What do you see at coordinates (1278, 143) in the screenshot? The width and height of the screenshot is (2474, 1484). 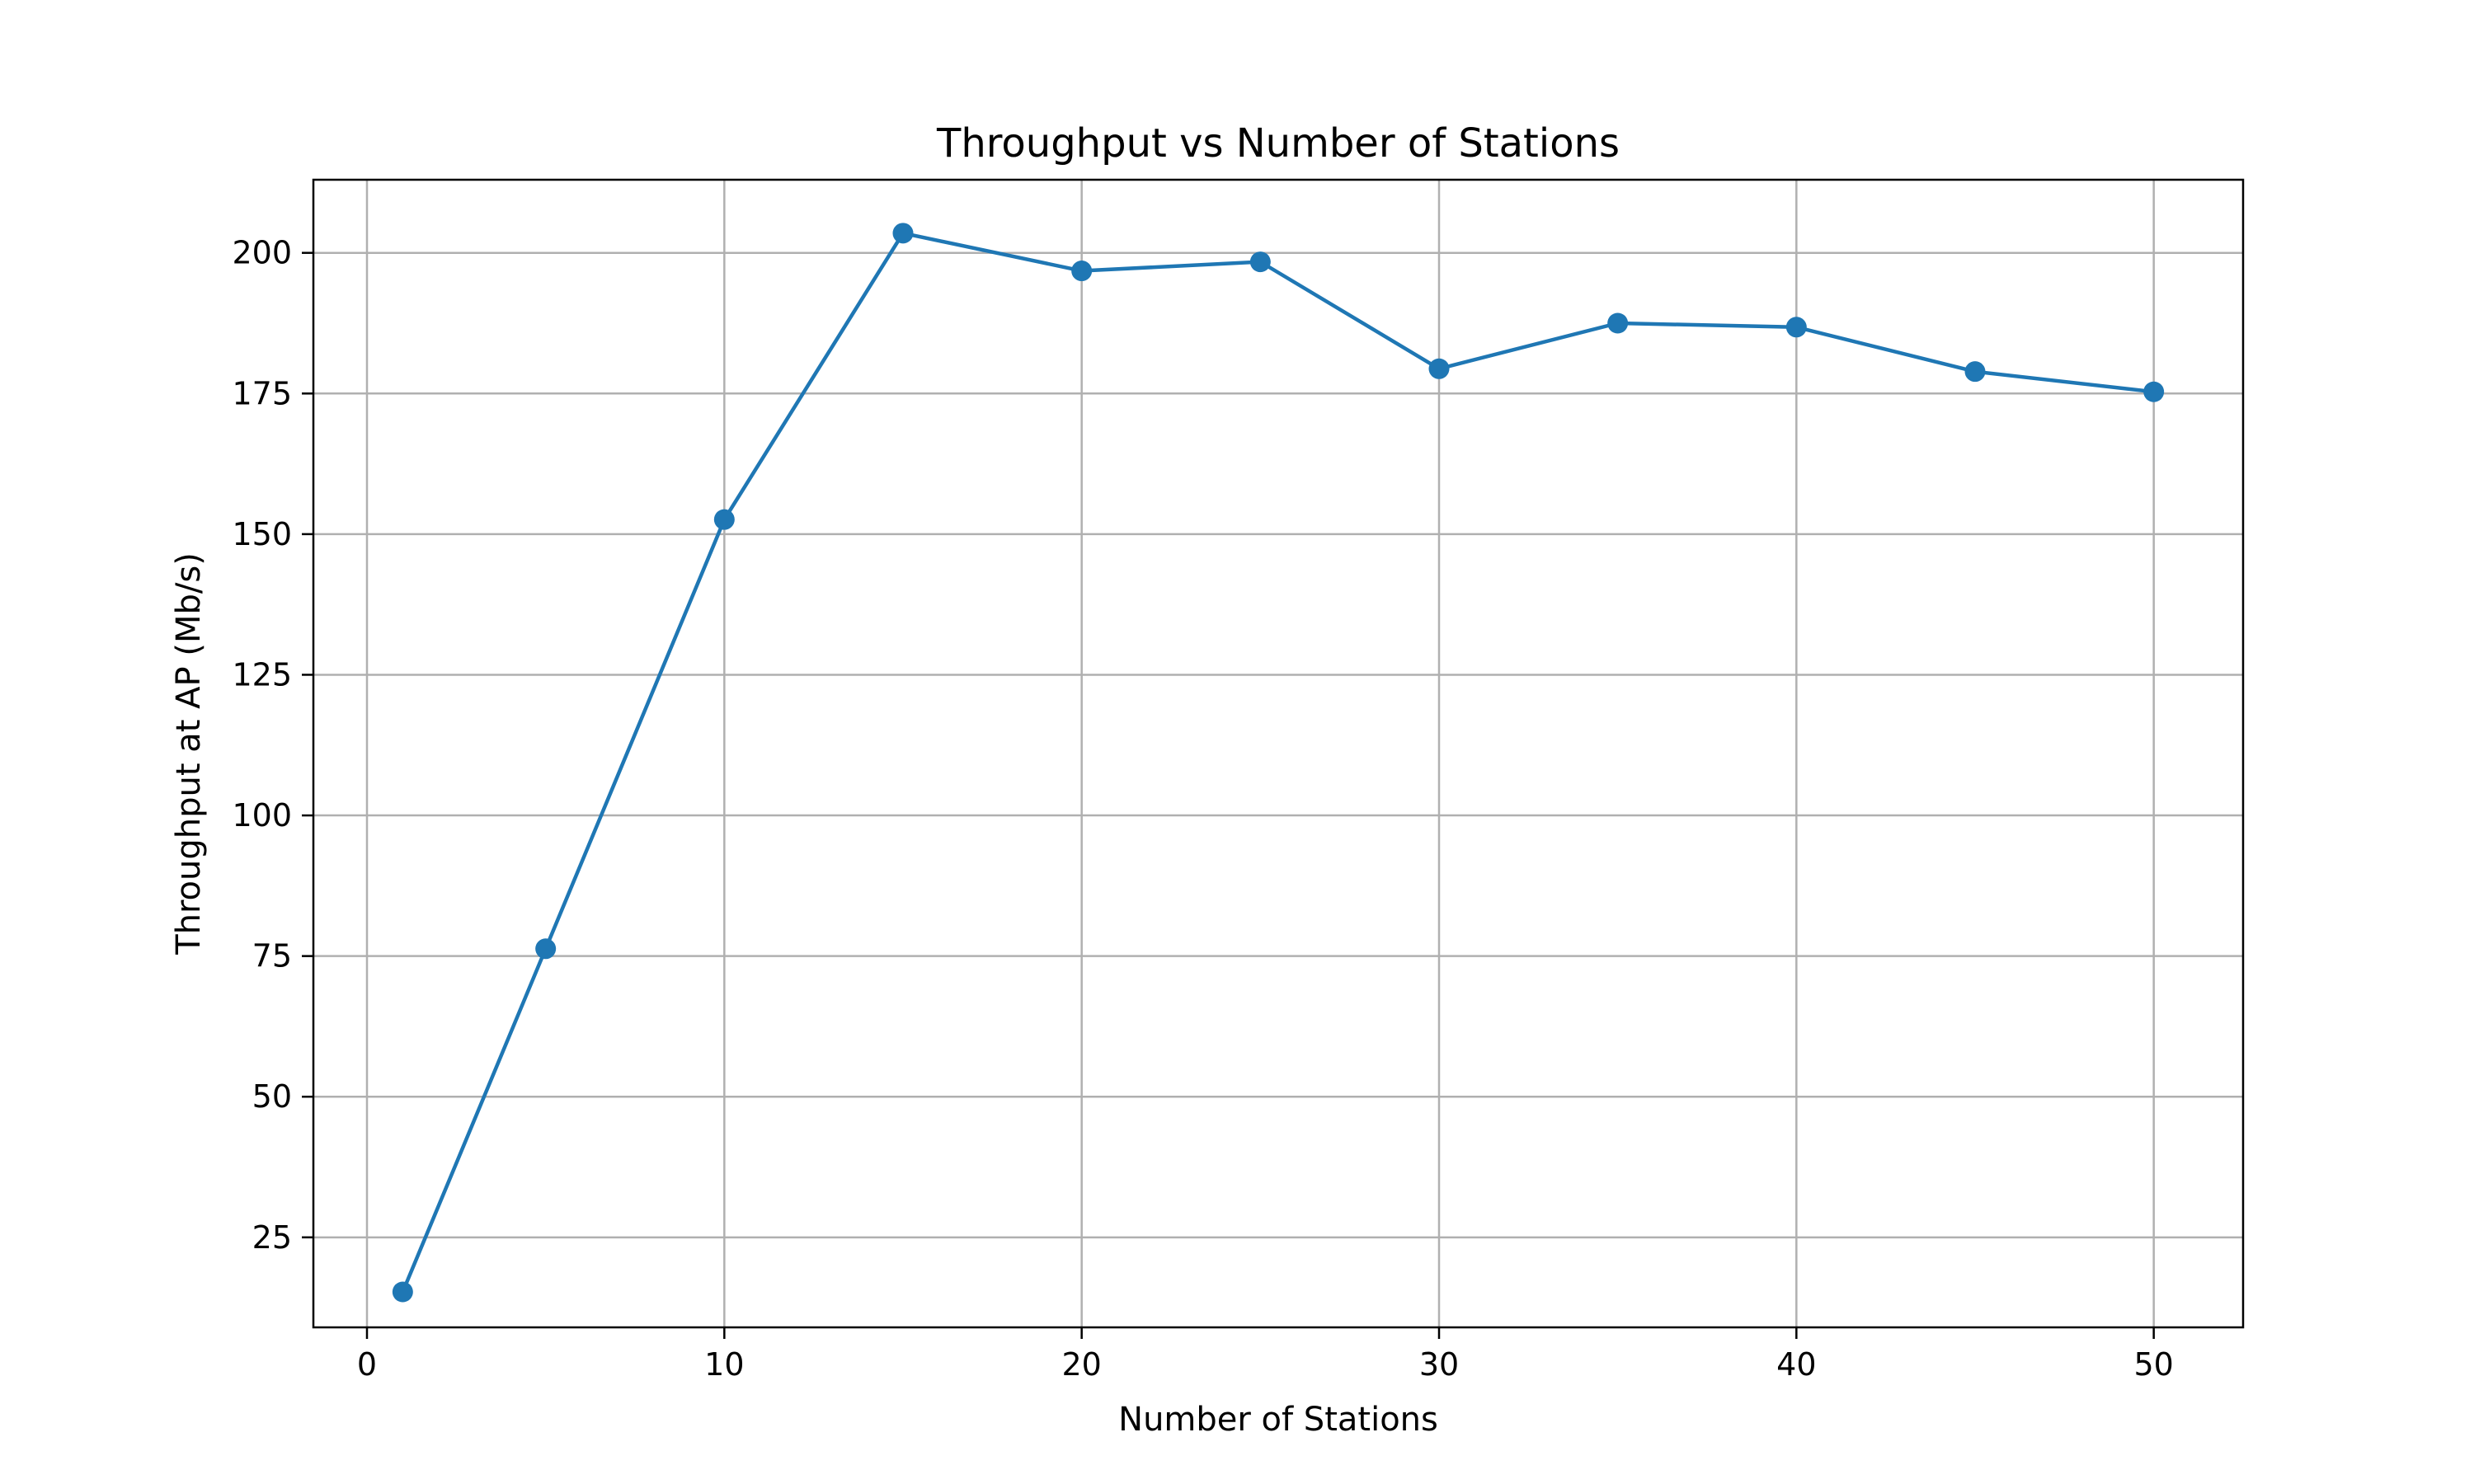 I see `chart-title: Throughput vs Number of Stations` at bounding box center [1278, 143].